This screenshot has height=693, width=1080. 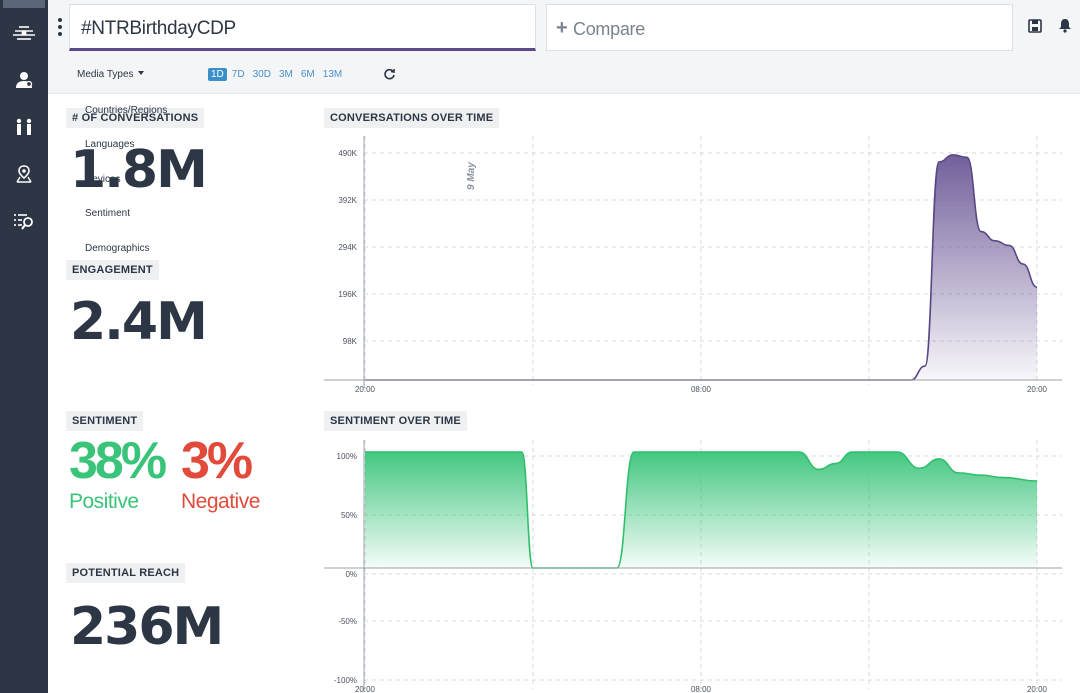 I want to click on query-input: #NTRBirthdayCDP, so click(x=302, y=27).